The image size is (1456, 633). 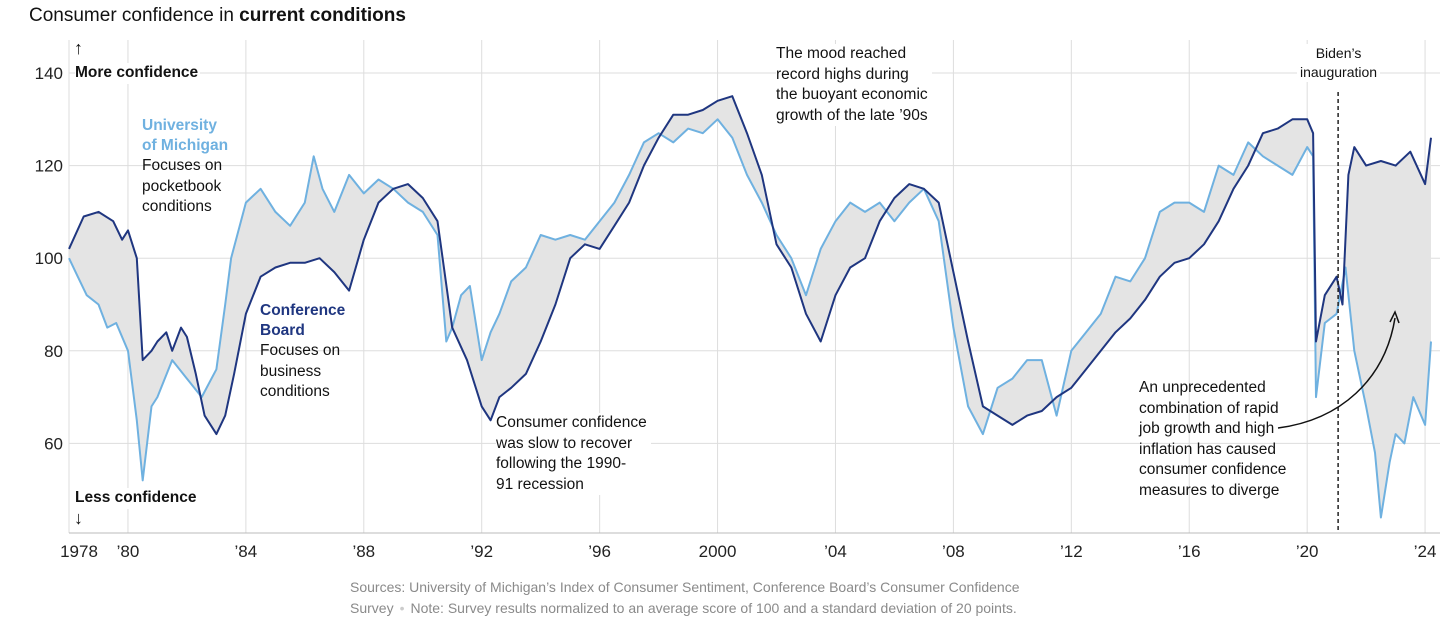 I want to click on x-tick-label: ’20, so click(x=1307, y=551).